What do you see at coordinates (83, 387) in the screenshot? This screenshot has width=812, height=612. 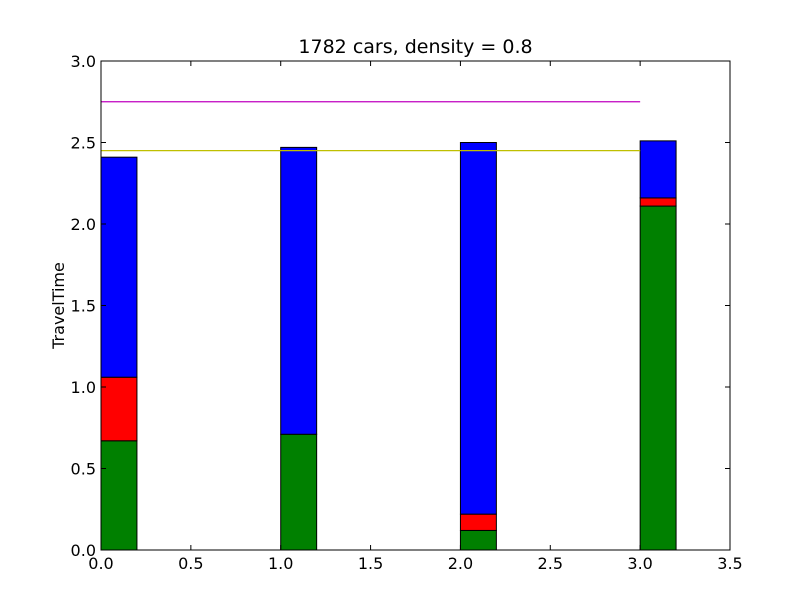 I see `y-tick-label: 1.0` at bounding box center [83, 387].